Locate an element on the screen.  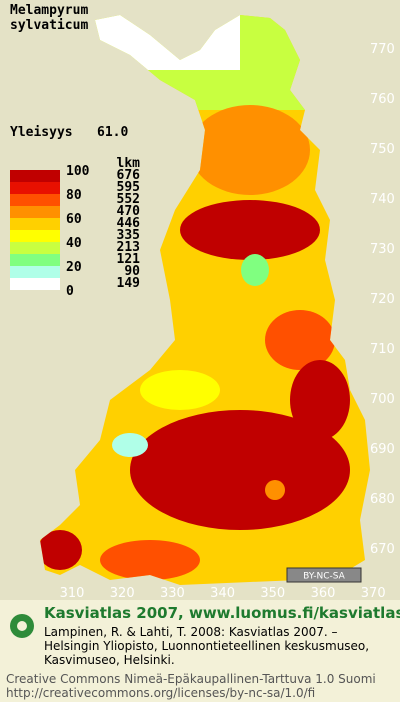
legend-scale-label: 40 is located at coordinates (74, 243).